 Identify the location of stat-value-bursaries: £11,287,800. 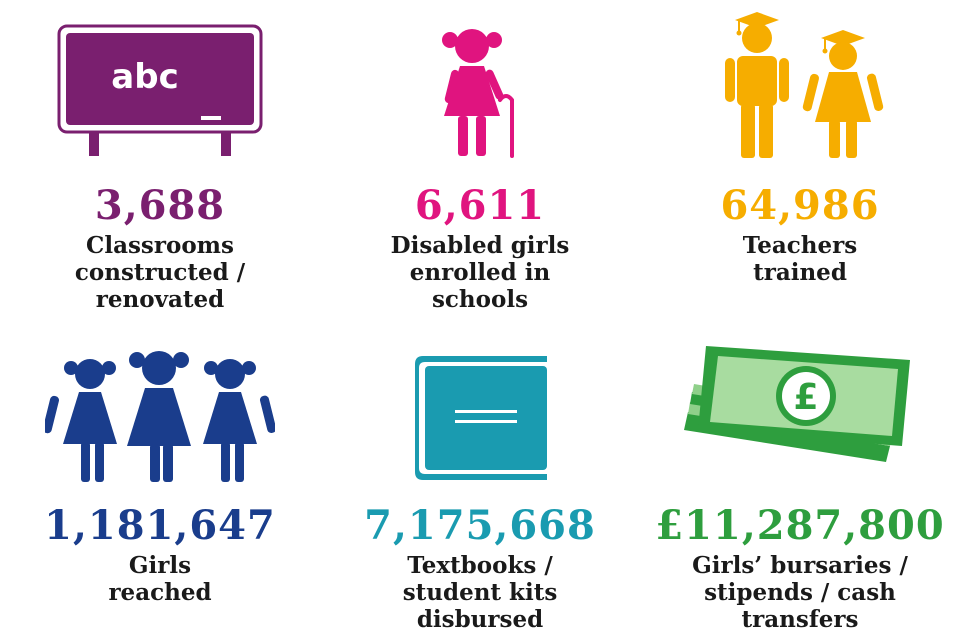
(800, 525).